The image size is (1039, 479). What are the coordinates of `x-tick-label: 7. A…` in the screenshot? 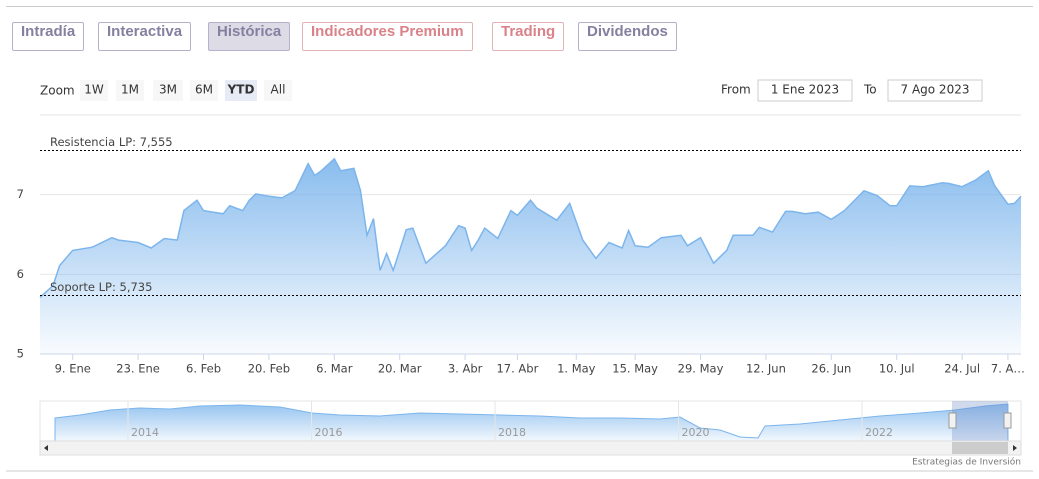 It's located at (1008, 369).